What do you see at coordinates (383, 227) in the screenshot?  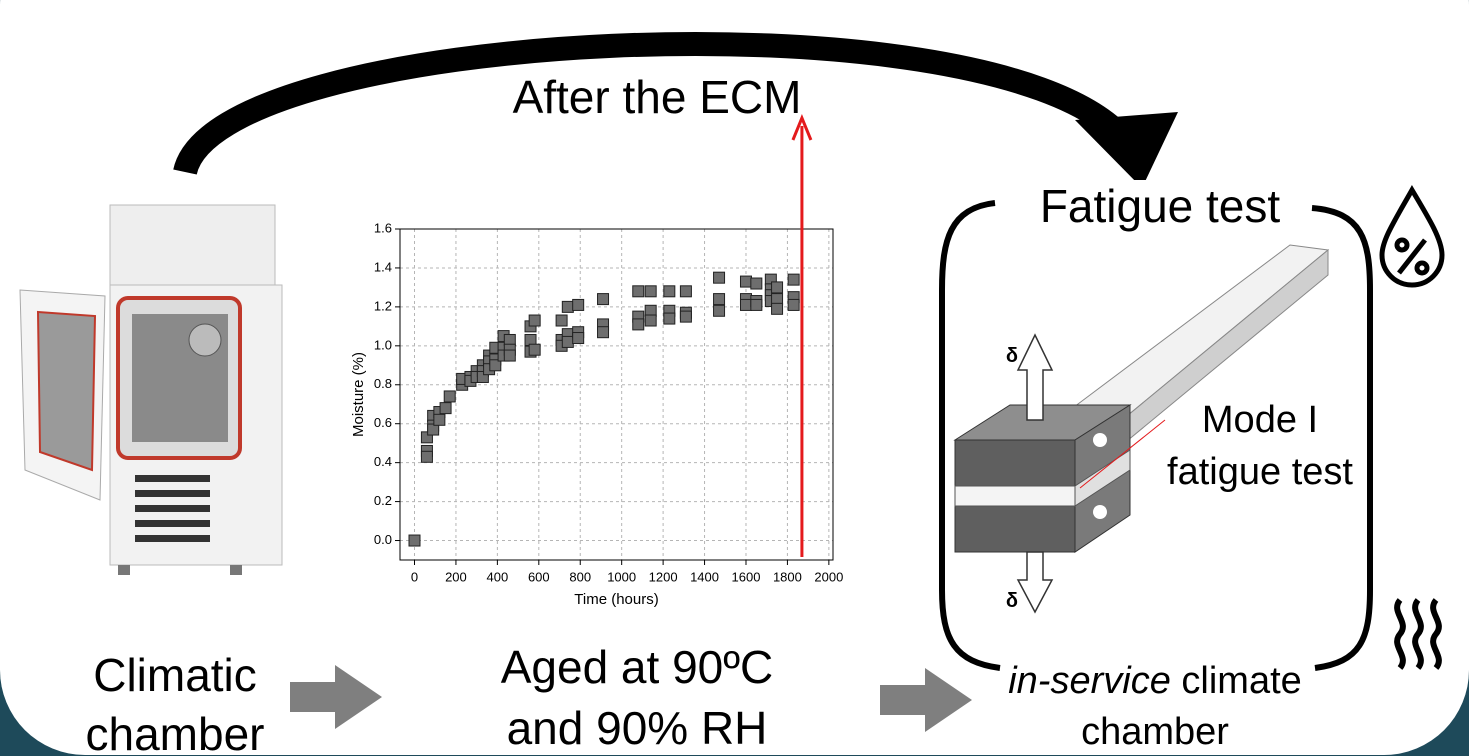 I see `y-tick-label: 1.6` at bounding box center [383, 227].